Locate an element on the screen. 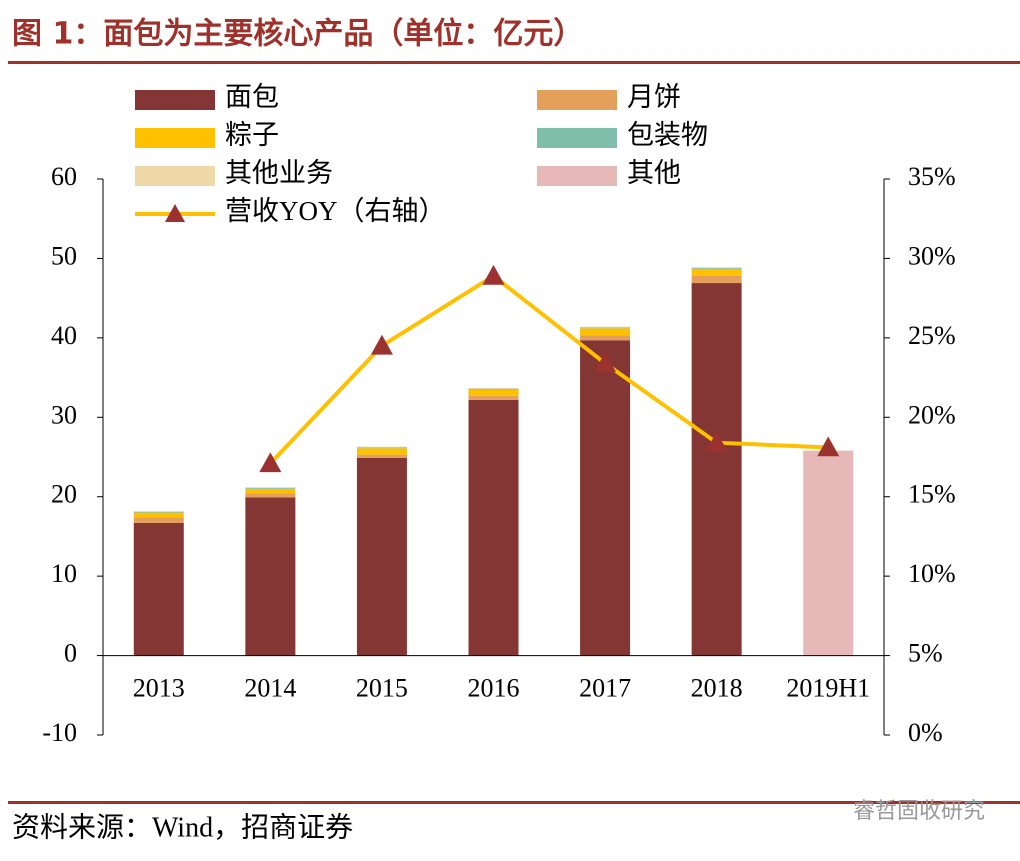 This screenshot has height=861, width=1020. watermark: 睿哲固收研究 is located at coordinates (919, 811).